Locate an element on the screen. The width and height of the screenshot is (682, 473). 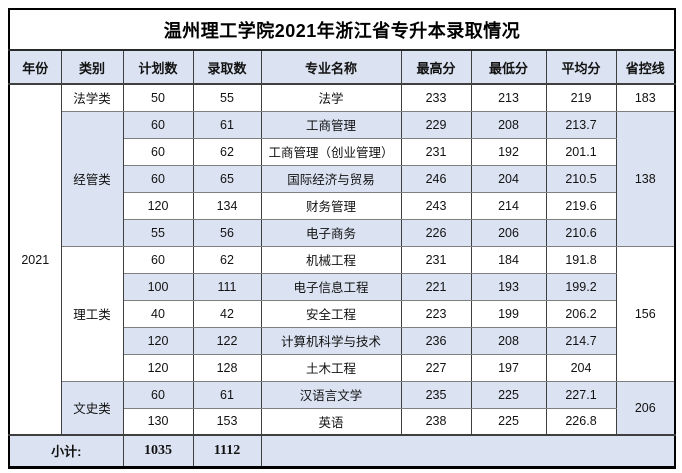
min-score-cell: 184 is located at coordinates (508, 259).